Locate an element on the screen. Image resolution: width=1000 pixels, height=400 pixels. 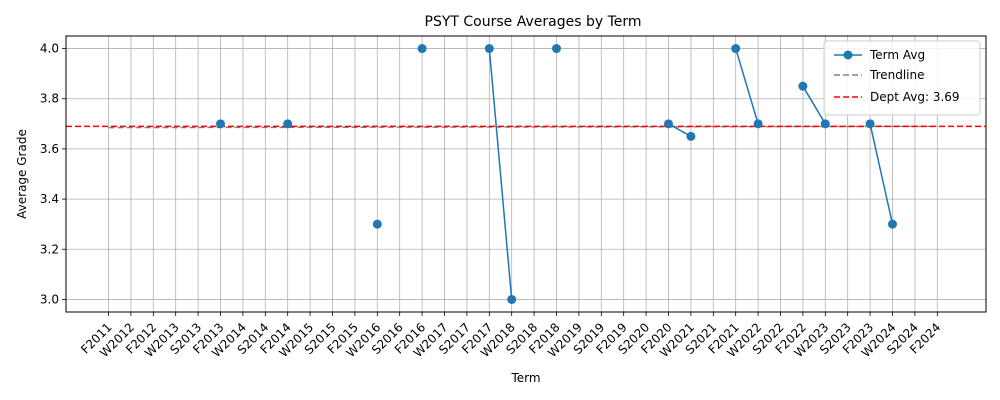
y-tick-label: 3.0 is located at coordinates (49, 299).